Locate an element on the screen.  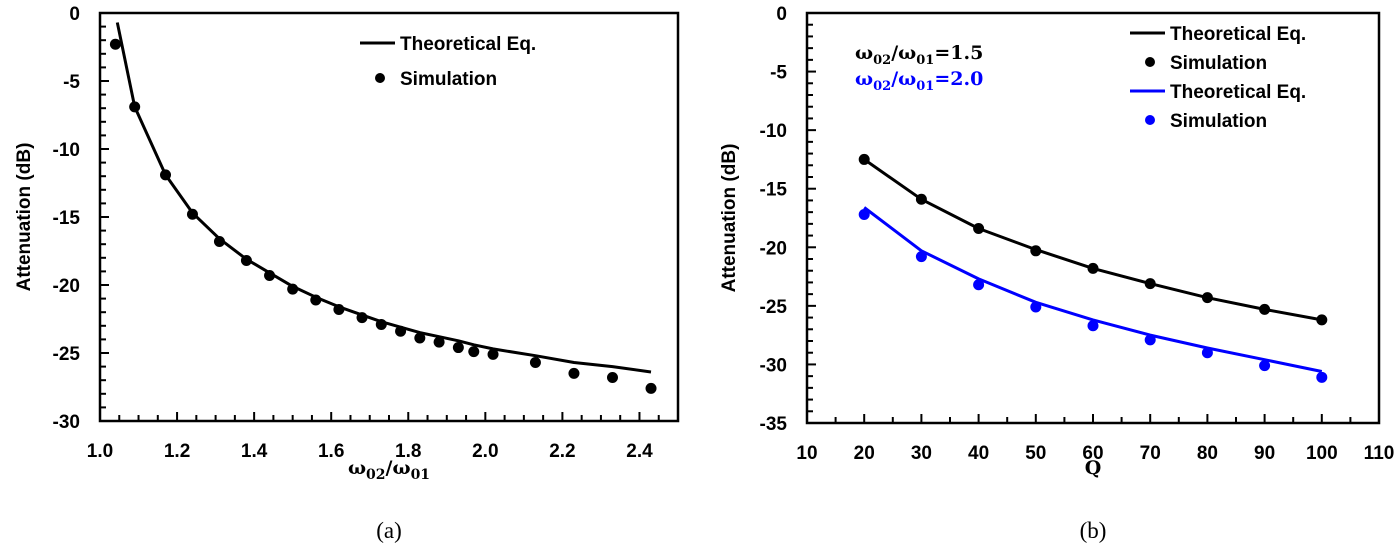
x-tick-label: 40 is located at coordinates (978, 453).